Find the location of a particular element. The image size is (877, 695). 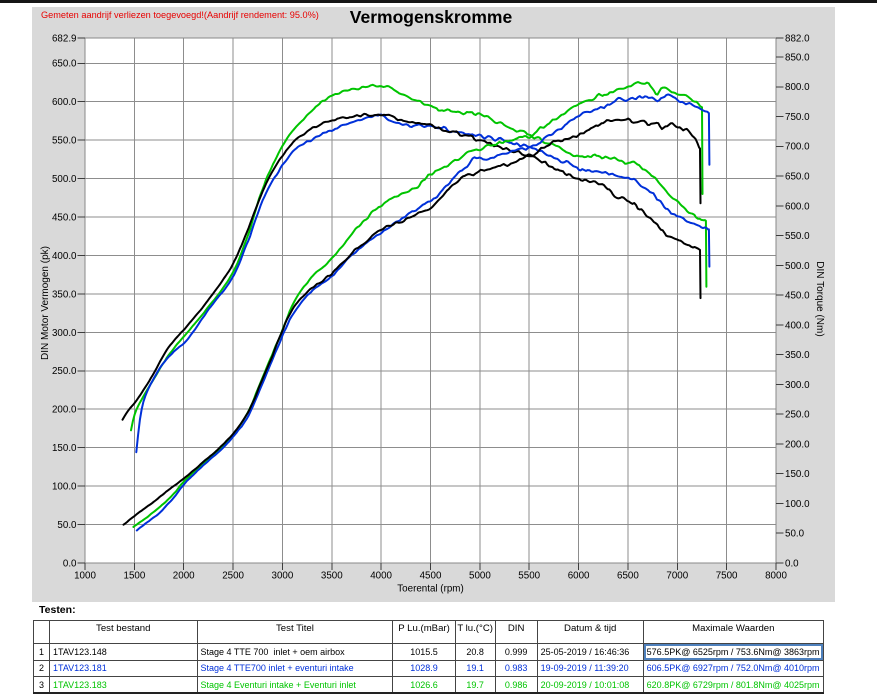

svg-text: DIN Torque (Nm) is located at coordinates (819, 298).